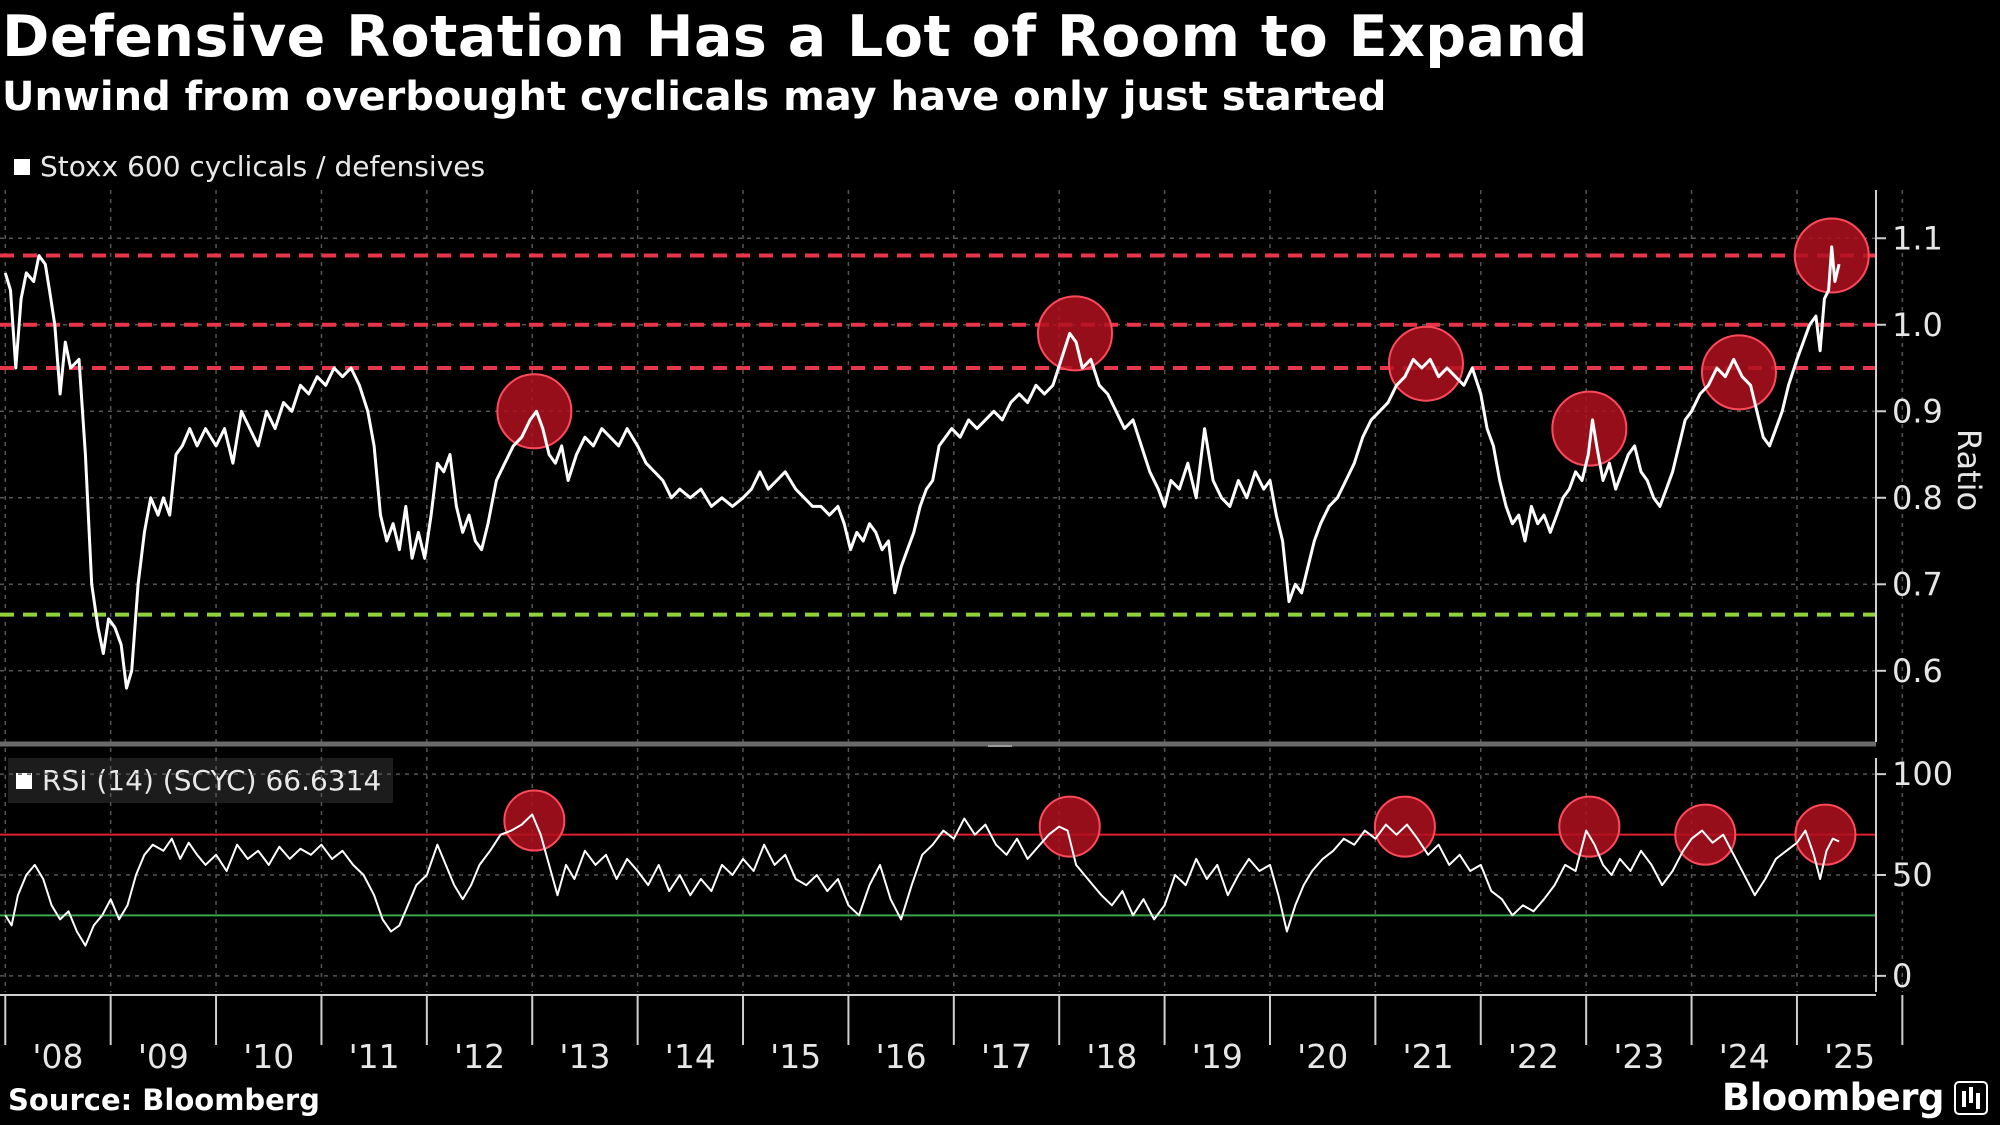 This screenshot has width=2000, height=1125. I want to click on y-axis-label: Ratio, so click(1969, 470).